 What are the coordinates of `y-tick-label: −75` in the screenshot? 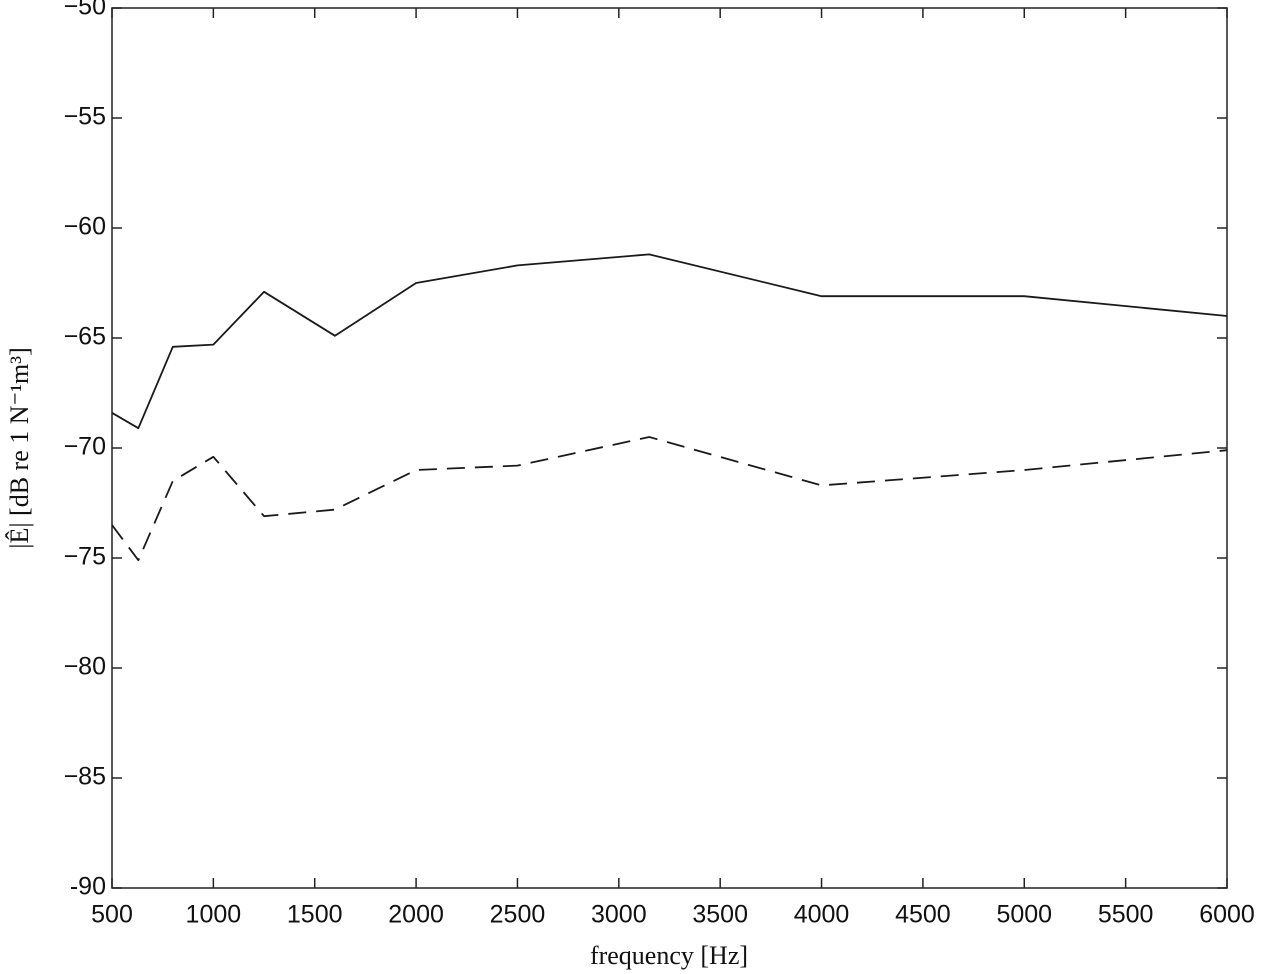 It's located at (85, 557).